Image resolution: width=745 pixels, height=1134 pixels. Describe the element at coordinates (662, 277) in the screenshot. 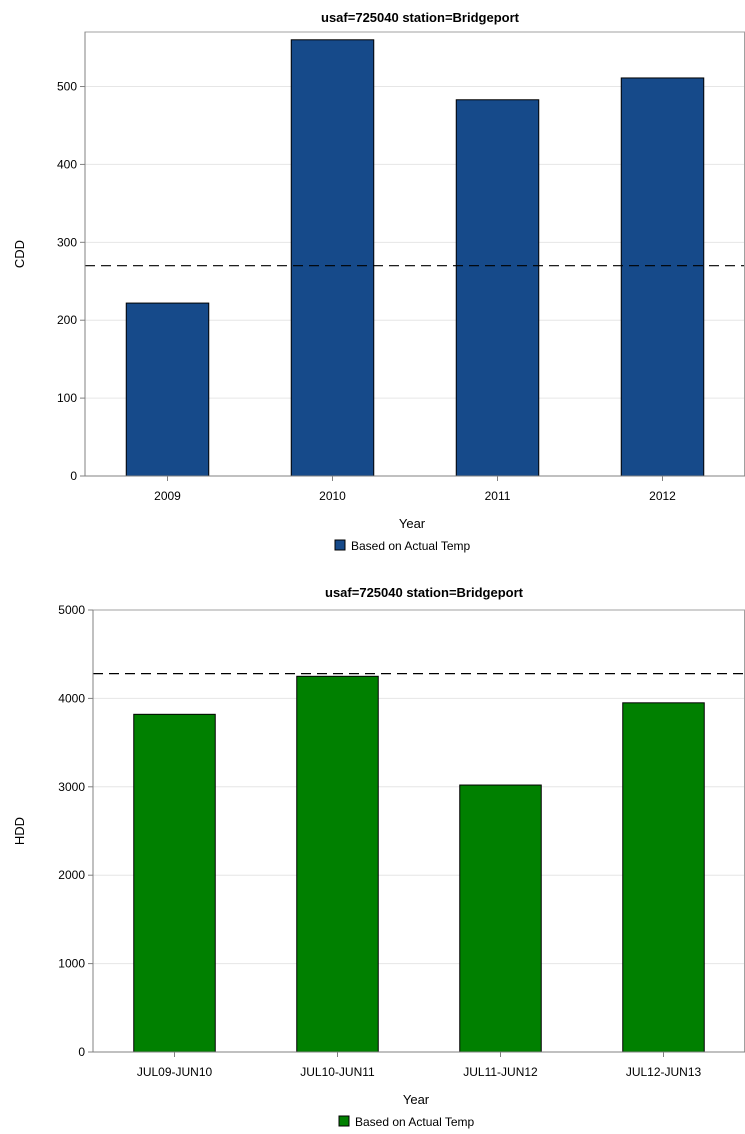

I see `bar-2012` at that location.